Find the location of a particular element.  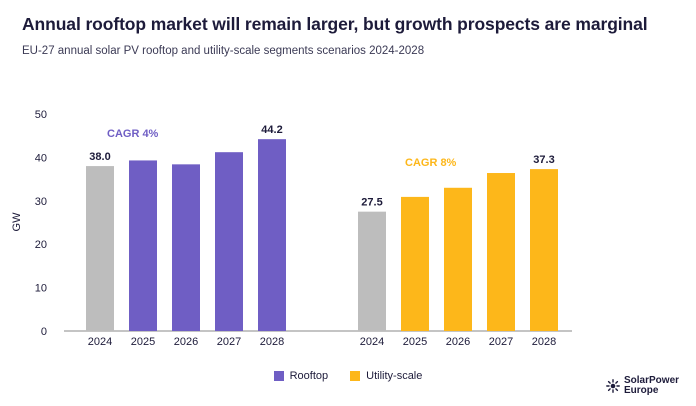

legend-label-utility: Utility-scale is located at coordinates (394, 376).